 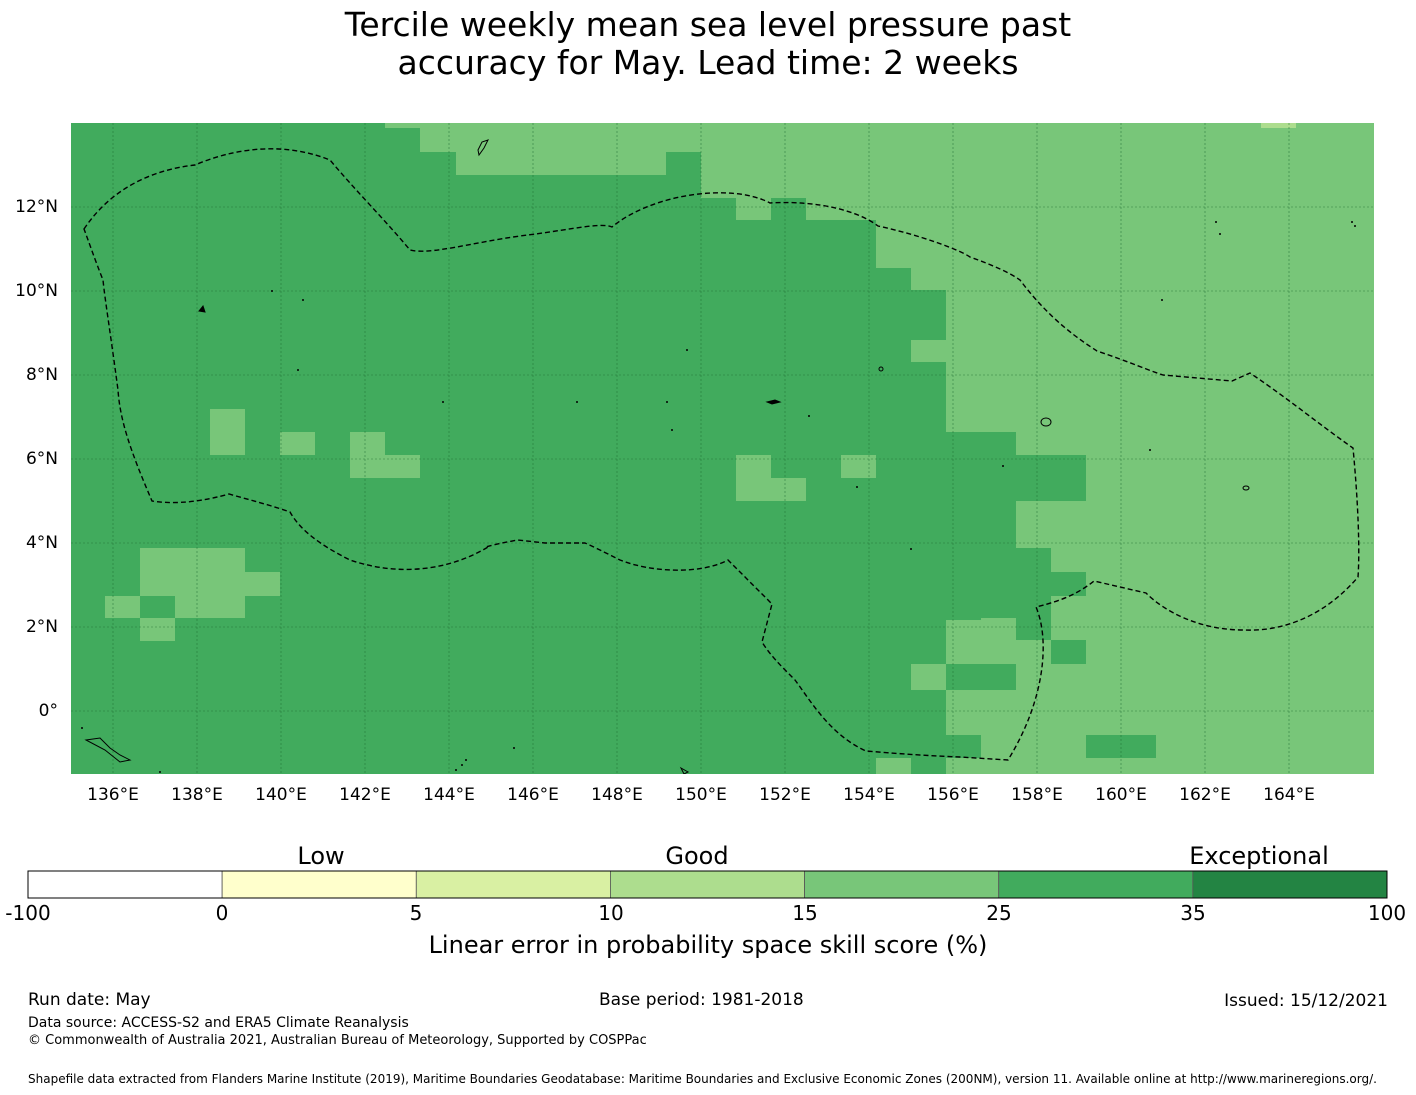 I want to click on colorbar-outline, so click(x=707, y=884).